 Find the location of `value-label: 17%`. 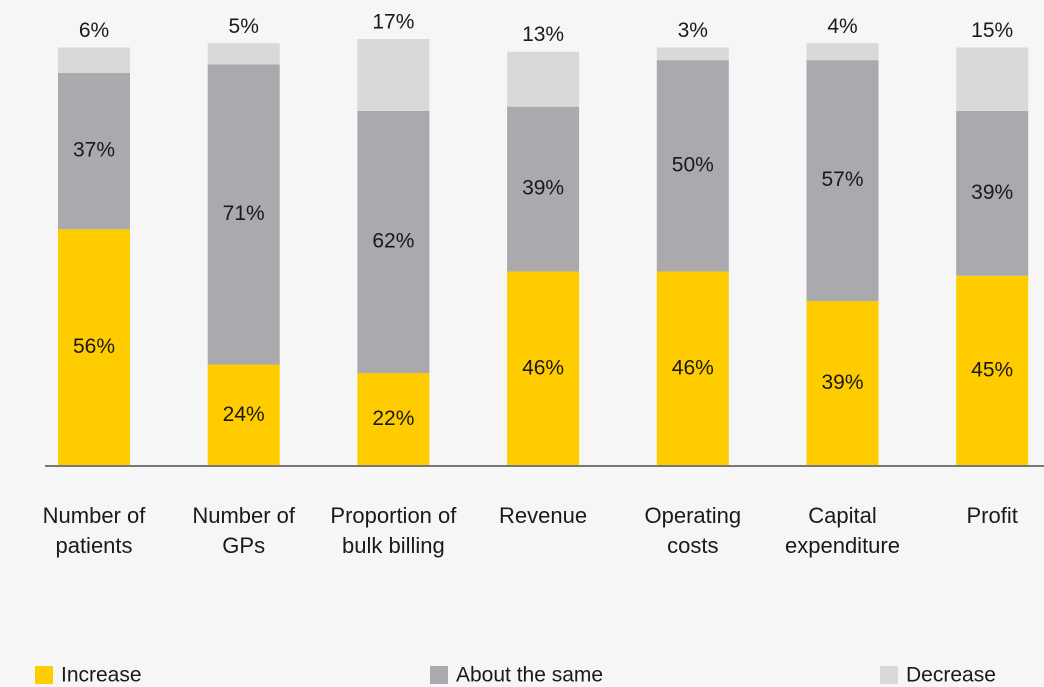

value-label: 17% is located at coordinates (393, 22).